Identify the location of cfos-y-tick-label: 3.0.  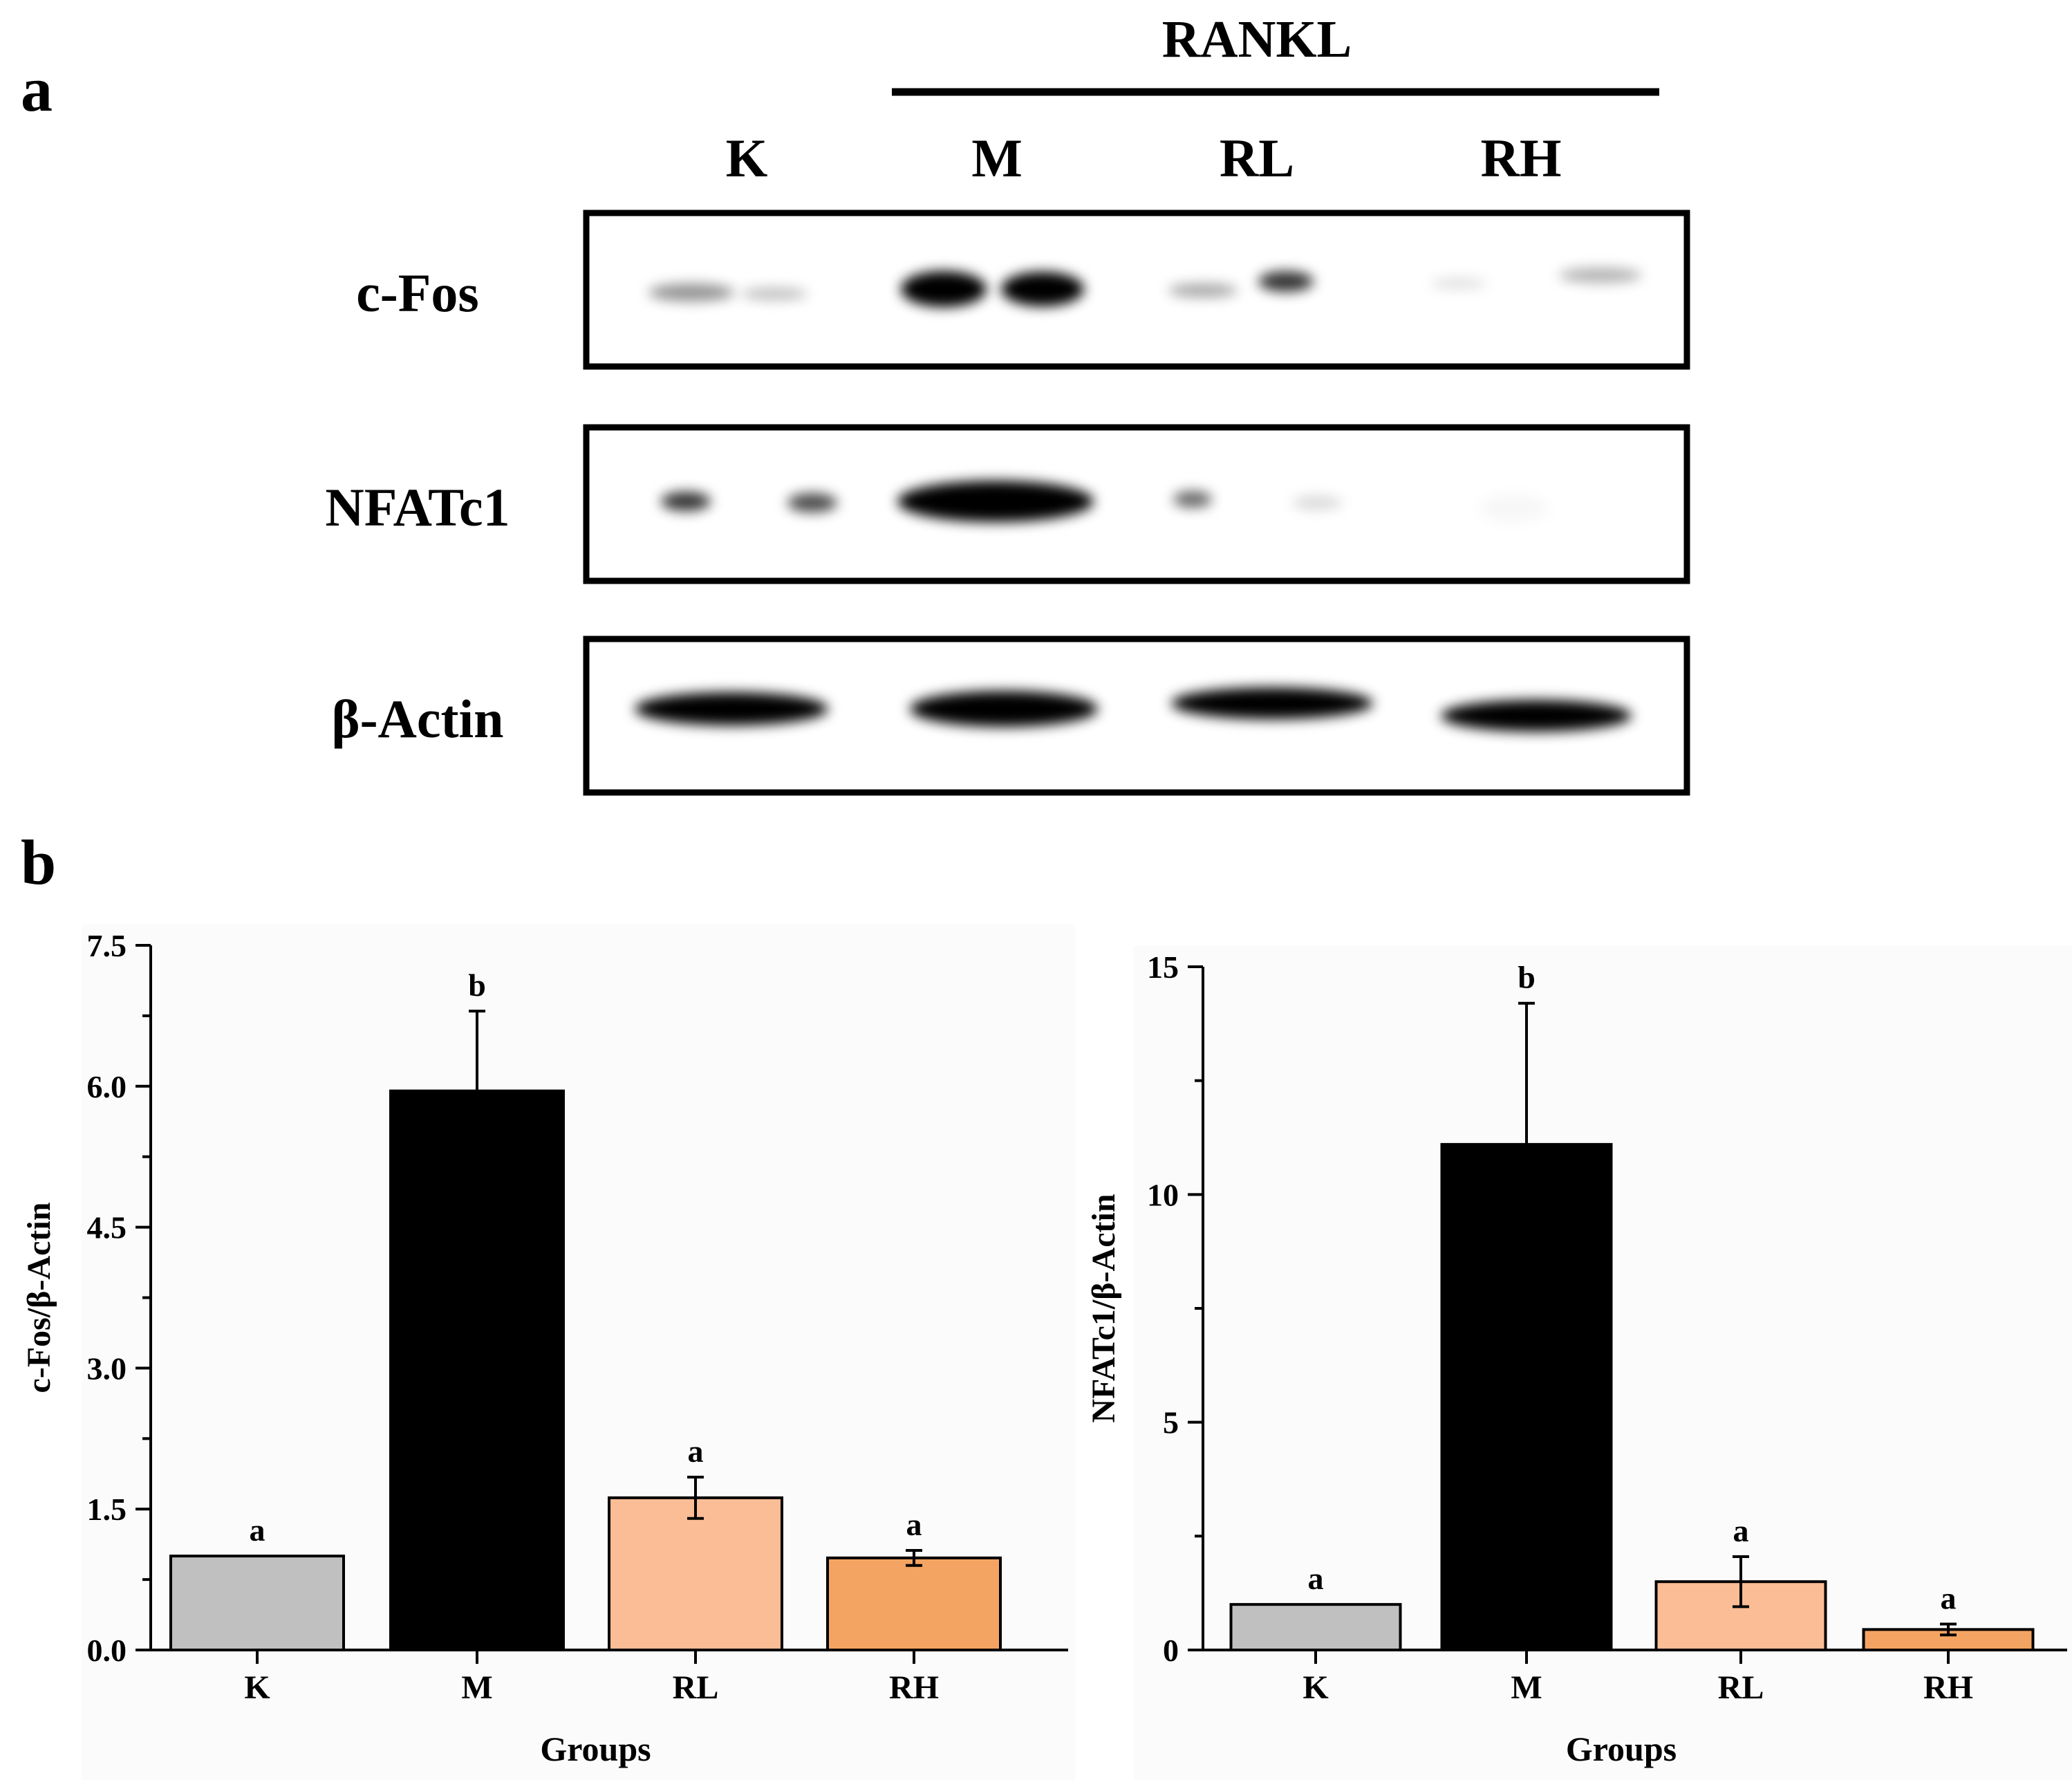
(107, 1368).